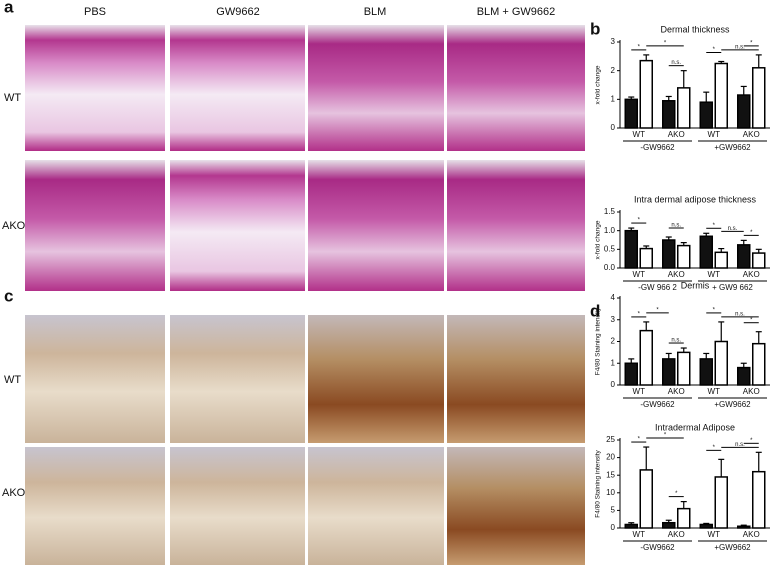 This screenshot has height=571, width=778. I want to click on y-tick-label: 5, so click(613, 510).